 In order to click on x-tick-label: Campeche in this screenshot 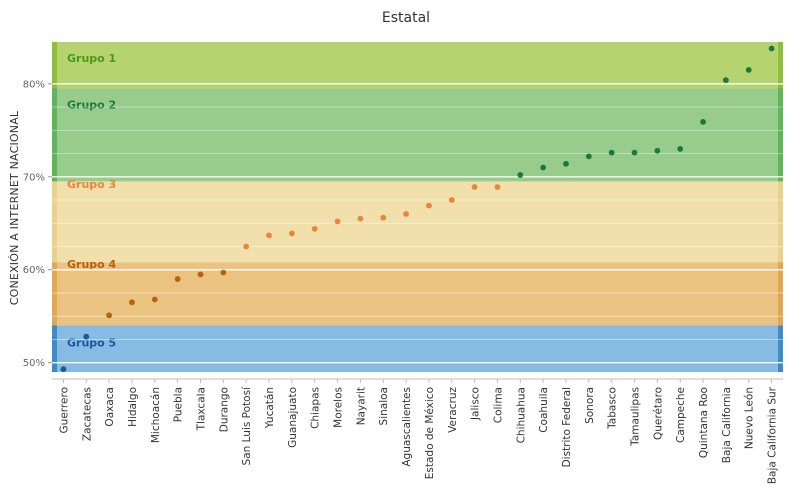, I will do `click(681, 415)`.